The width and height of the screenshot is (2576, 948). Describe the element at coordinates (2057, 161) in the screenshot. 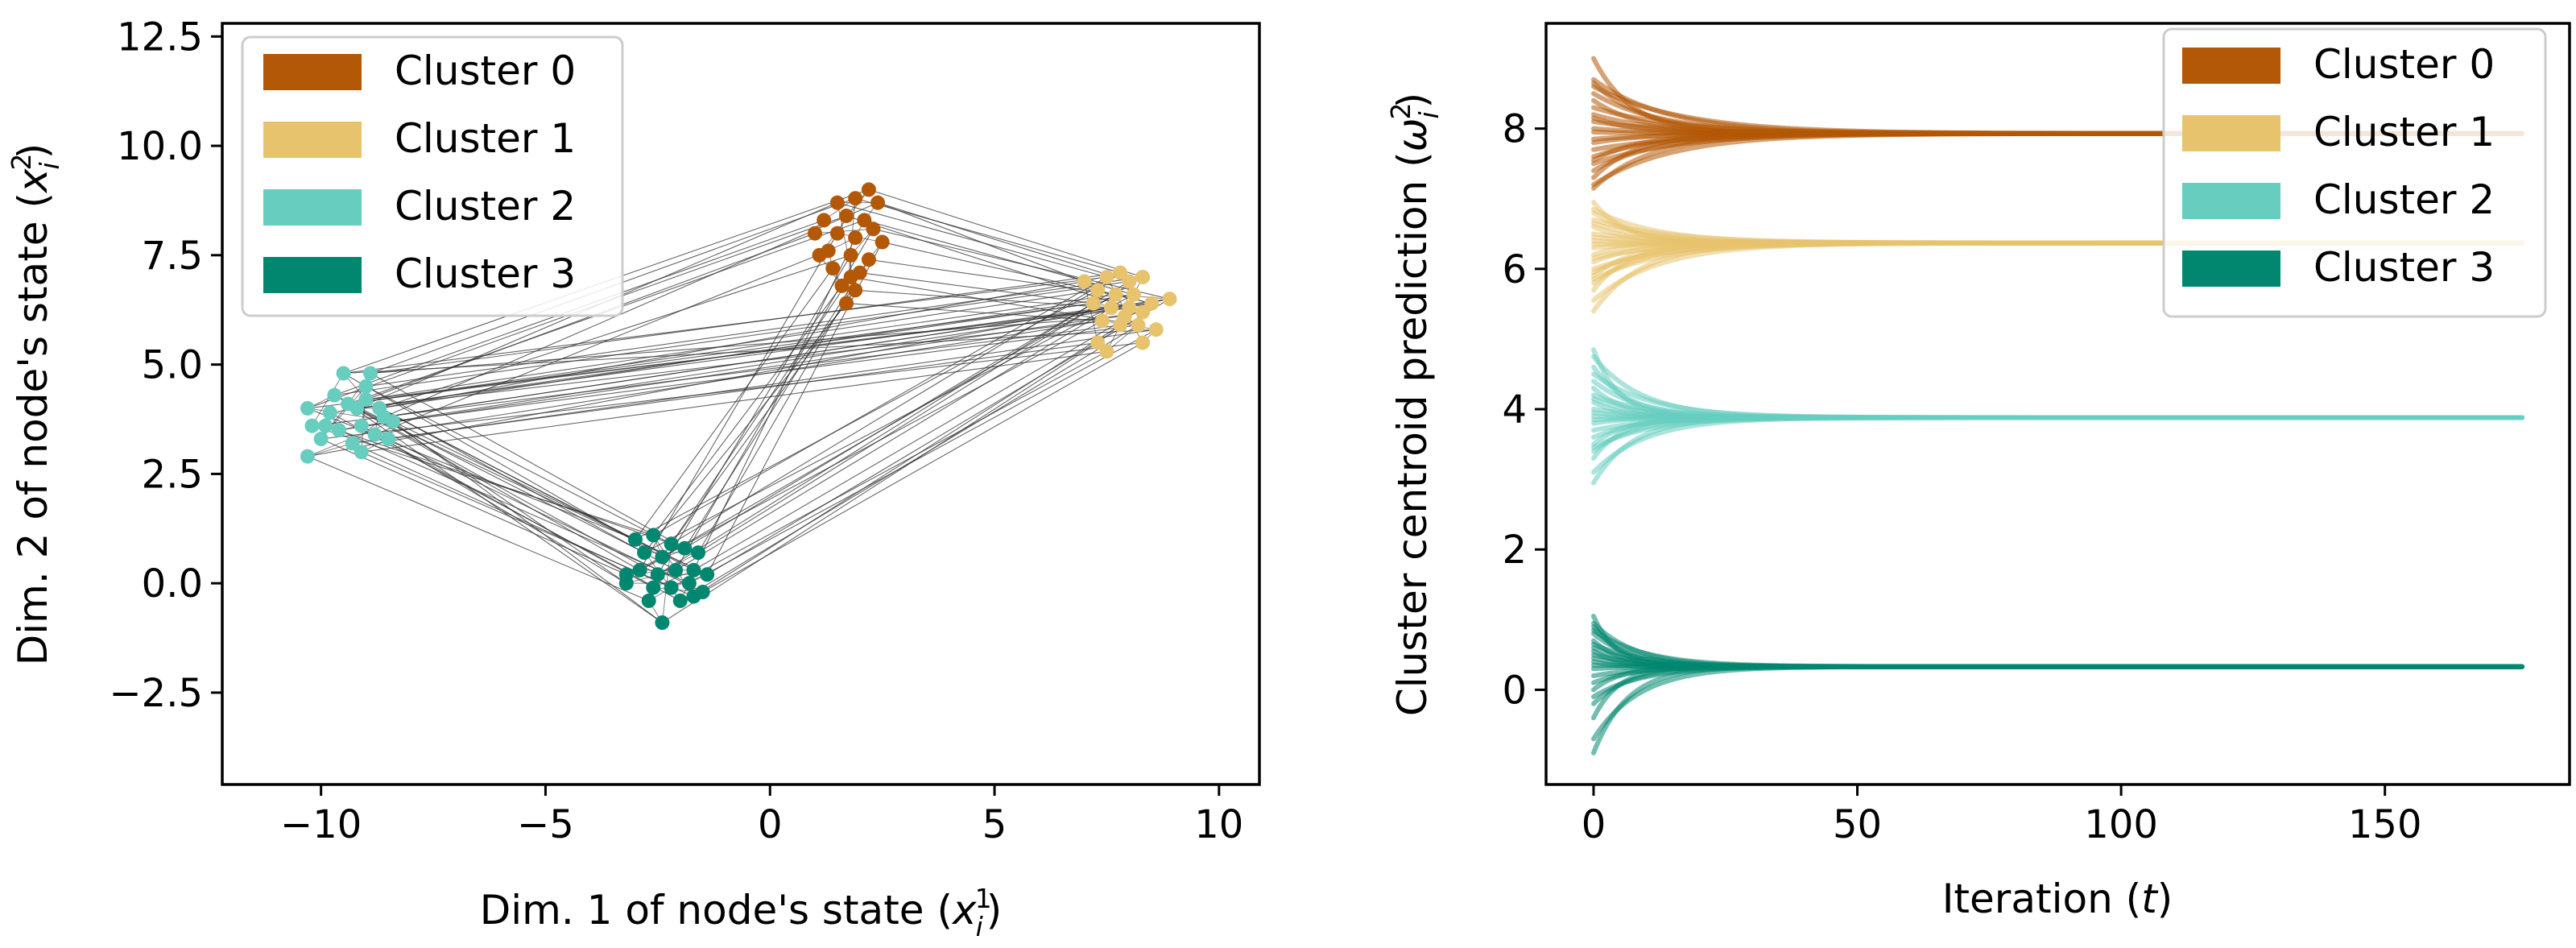

I see `cluster-0-trajectory` at that location.